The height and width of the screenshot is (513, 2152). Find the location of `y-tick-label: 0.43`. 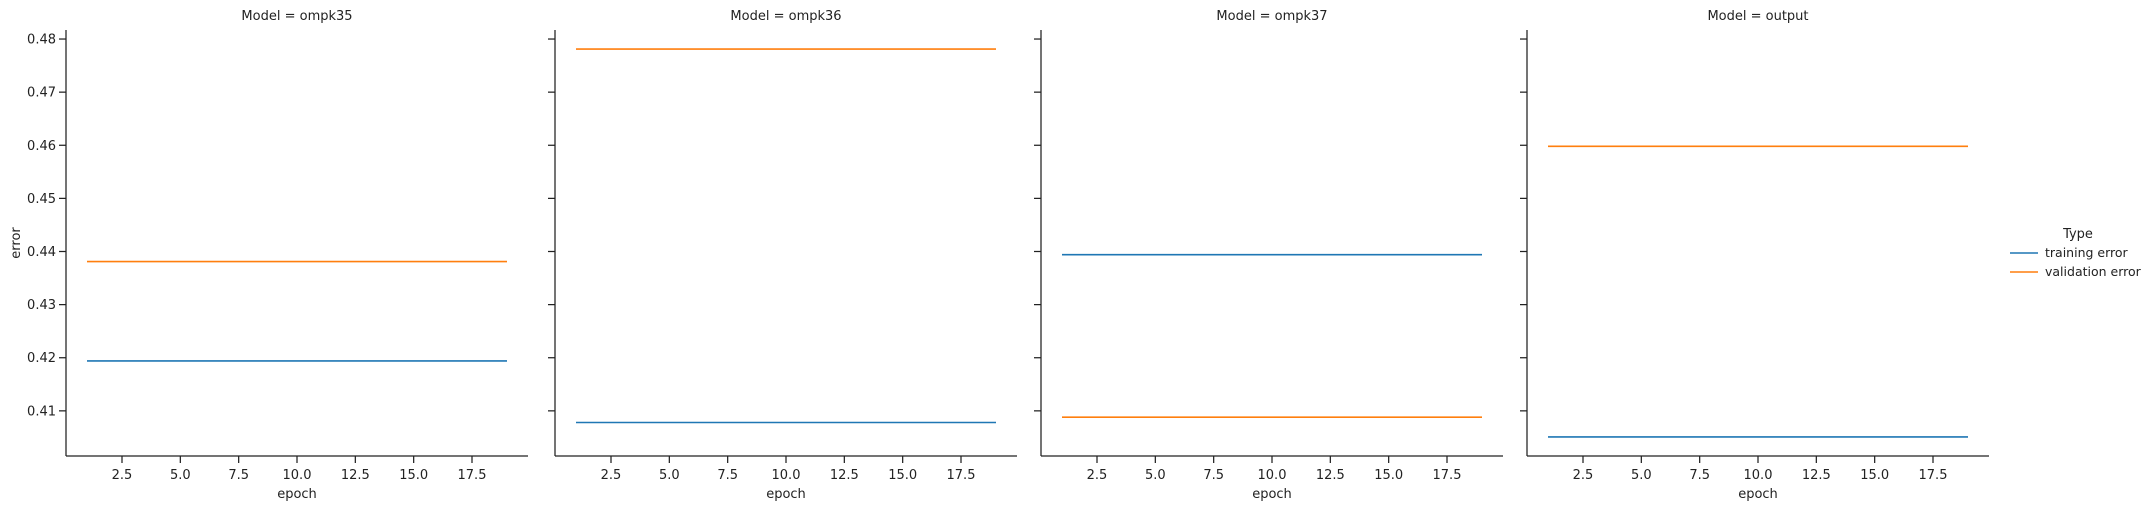

y-tick-label: 0.43 is located at coordinates (41, 305).